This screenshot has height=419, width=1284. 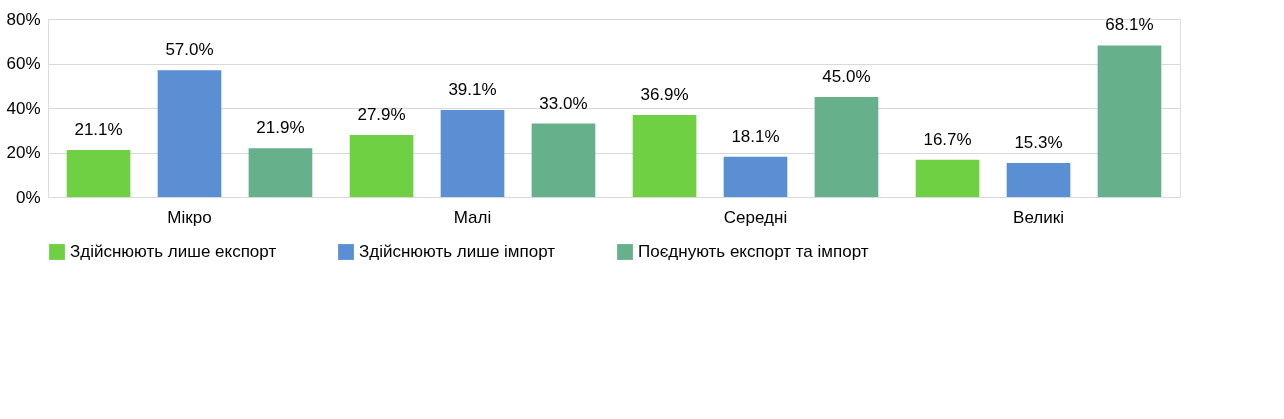 What do you see at coordinates (472, 217) in the screenshot?
I see `x-tick-label: Малі` at bounding box center [472, 217].